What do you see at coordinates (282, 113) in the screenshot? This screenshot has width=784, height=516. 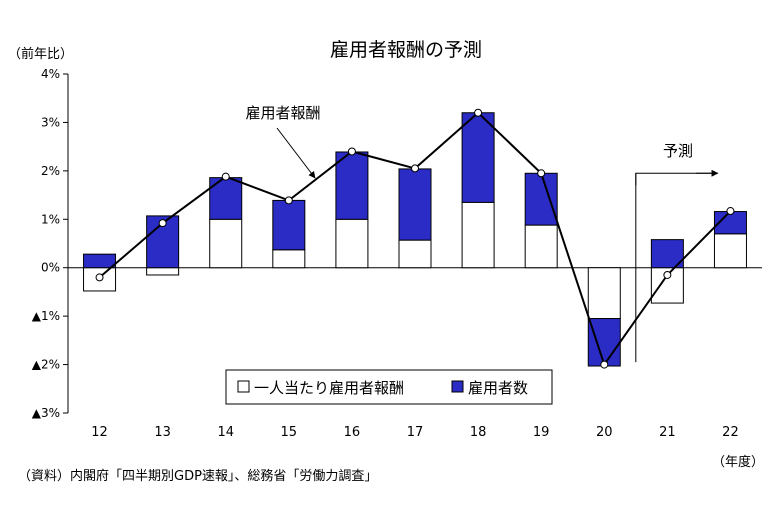 I see `line-annotation: 雇用者報酬` at bounding box center [282, 113].